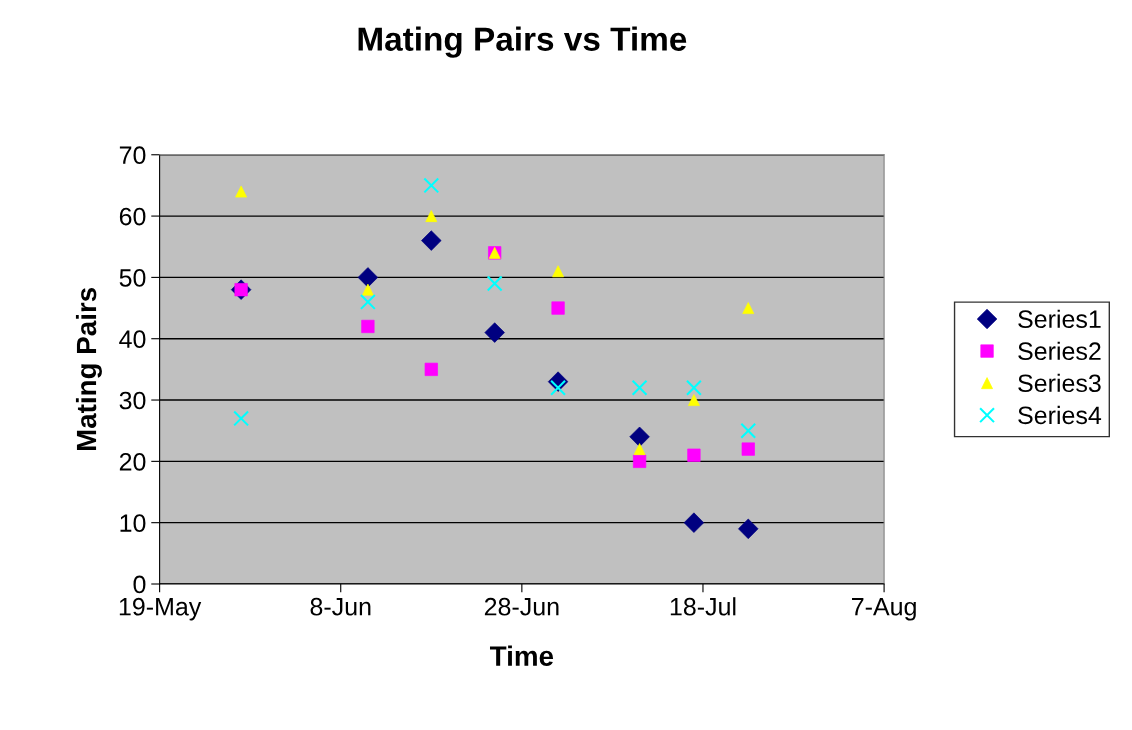 This screenshot has height=730, width=1132. Describe the element at coordinates (88, 369) in the screenshot. I see `y-axis-title: Mating Pairs` at that location.